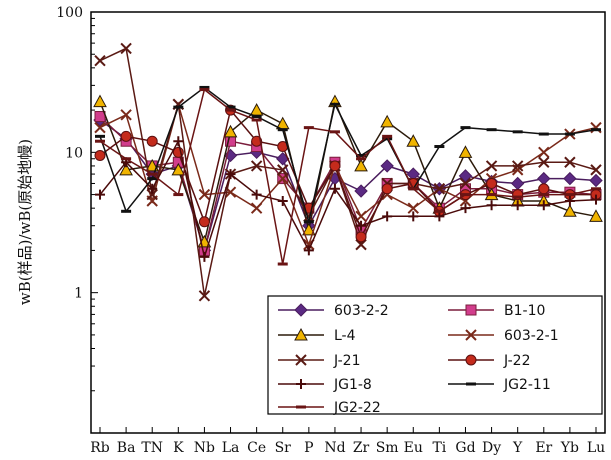 Image resolution: width=611 pixels, height=460 pixels. I want to click on x-tick-label: Er, so click(543, 448).